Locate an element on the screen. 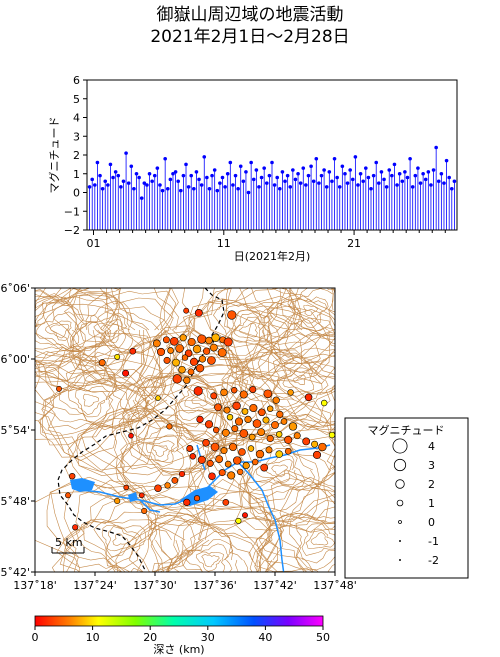  legend-label: -1 is located at coordinates (433, 541).